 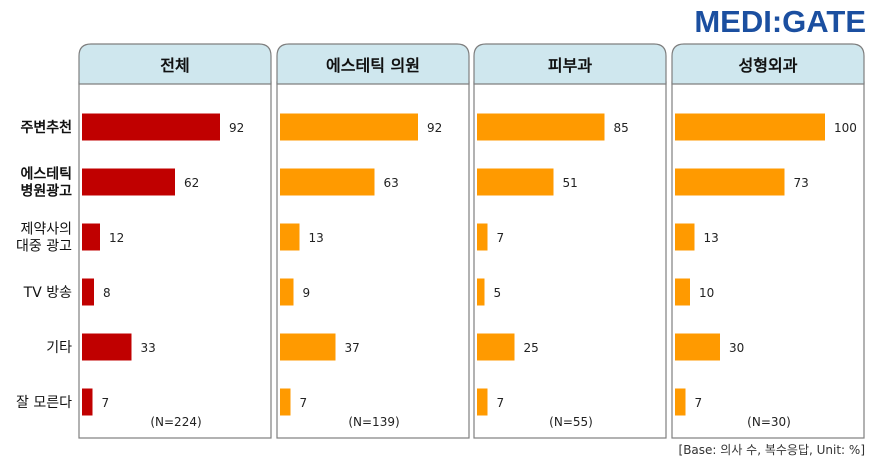 What do you see at coordinates (46, 191) in the screenshot?
I see `category-label: 병원광고` at bounding box center [46, 191].